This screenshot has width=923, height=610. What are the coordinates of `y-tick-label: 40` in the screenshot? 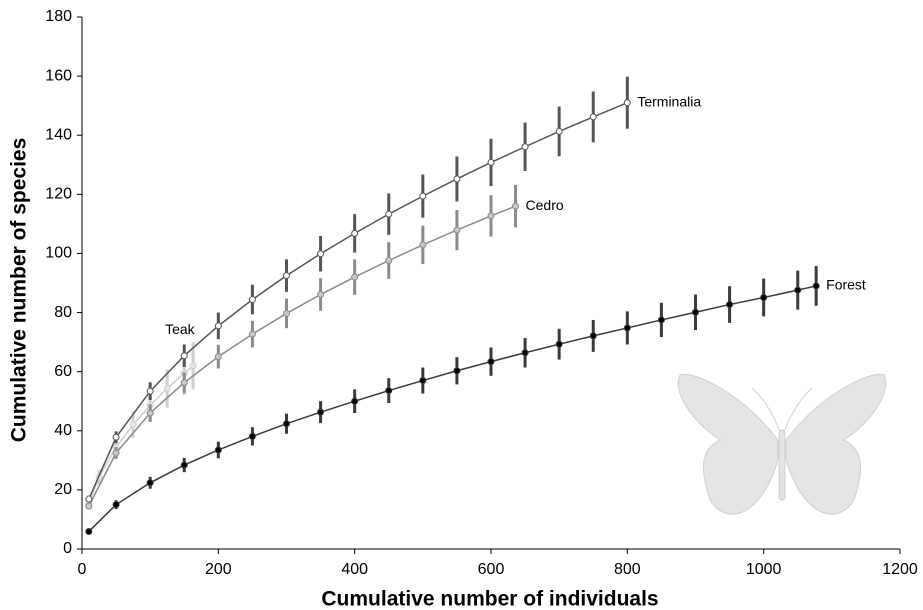 It's located at (63, 430).